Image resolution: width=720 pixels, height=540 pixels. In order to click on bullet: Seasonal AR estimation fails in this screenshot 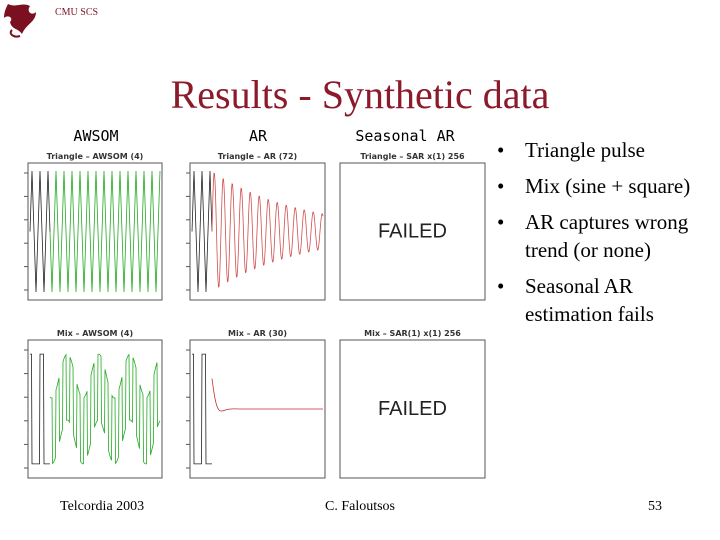, I will do `click(602, 300)`.